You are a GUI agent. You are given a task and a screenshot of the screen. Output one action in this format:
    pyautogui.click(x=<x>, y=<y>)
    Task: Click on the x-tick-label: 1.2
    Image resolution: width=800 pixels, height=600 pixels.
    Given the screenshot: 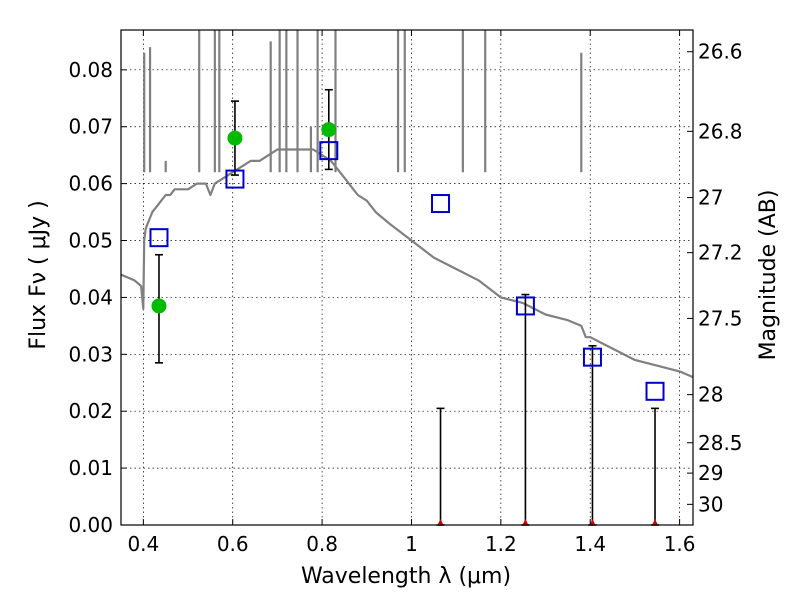 What is the action you would take?
    pyautogui.click(x=501, y=544)
    